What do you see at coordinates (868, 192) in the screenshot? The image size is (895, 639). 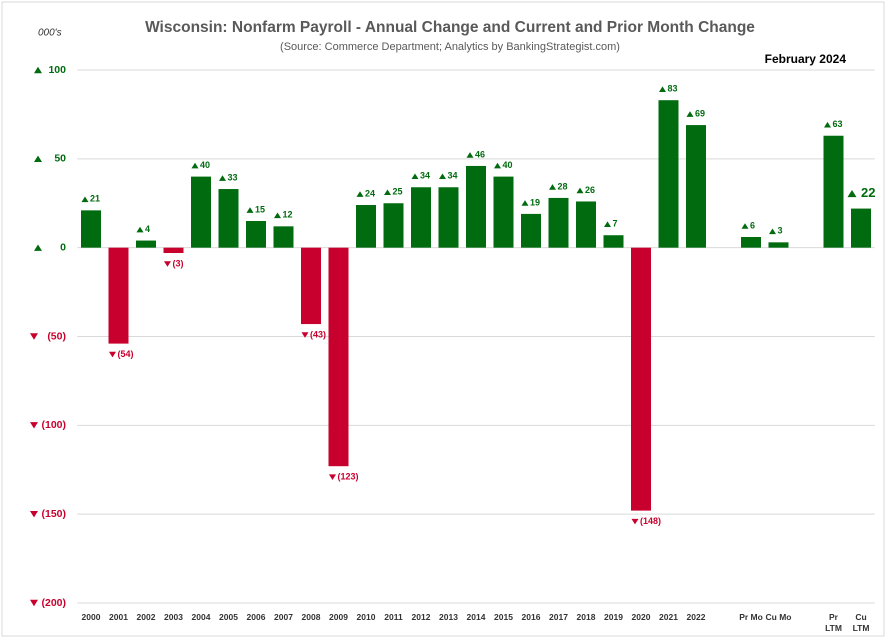 I see `data-label: 22` at bounding box center [868, 192].